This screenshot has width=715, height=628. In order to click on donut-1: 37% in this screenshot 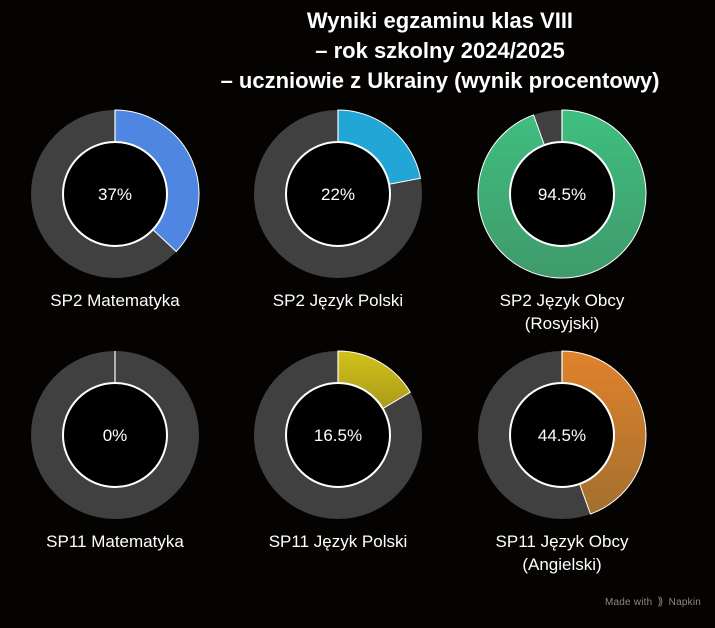, I will do `click(115, 193)`.